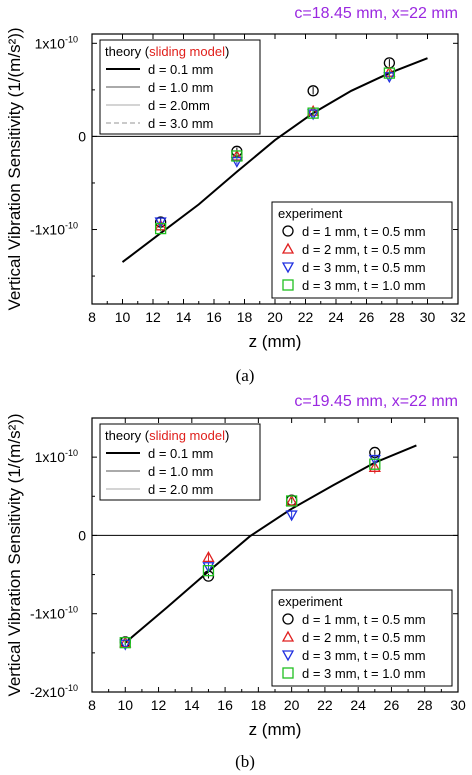 This screenshot has width=472, height=775. I want to click on figure-caption: (a), so click(245, 375).